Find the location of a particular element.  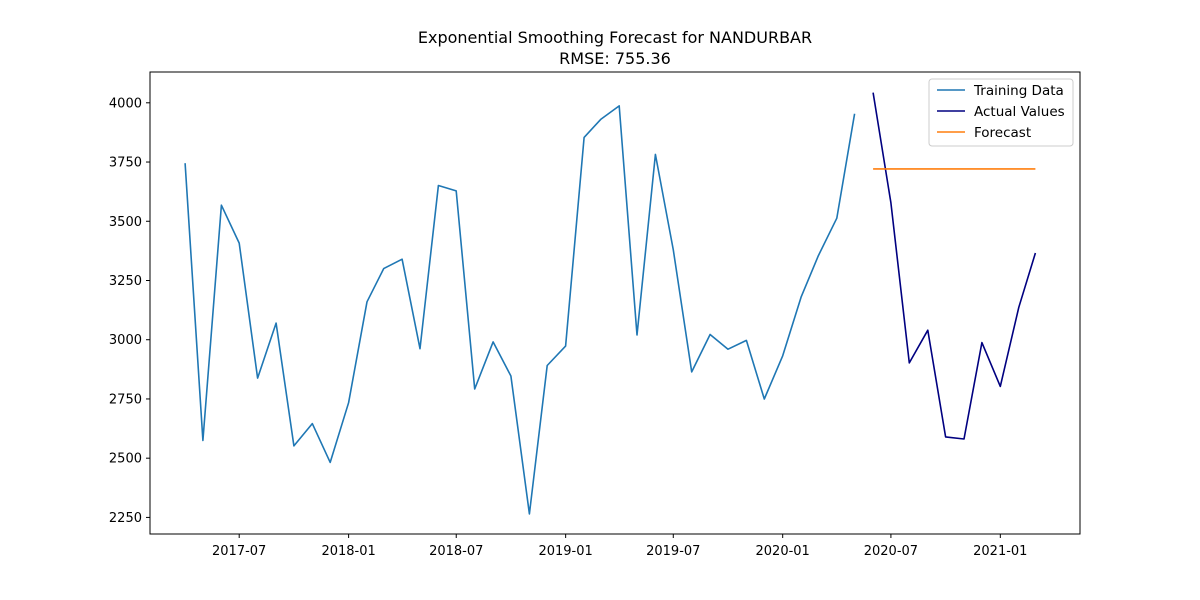

chart-subtitle: RMSE: 755.36 is located at coordinates (615, 58).